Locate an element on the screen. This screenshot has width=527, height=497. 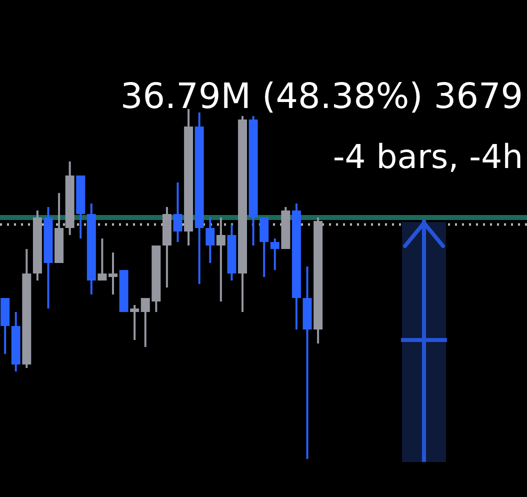
text: -4 bars, -4h is located at coordinates (427, 156).